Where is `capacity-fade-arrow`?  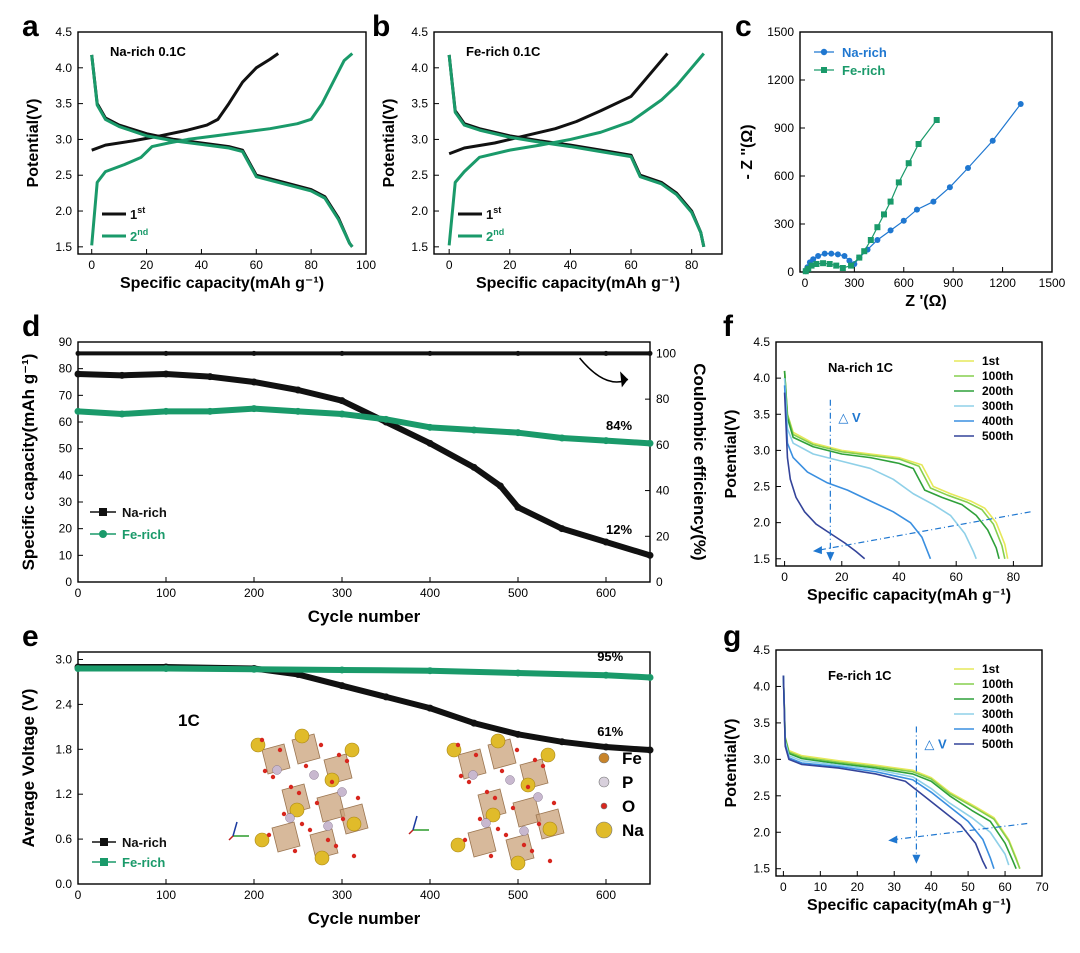 capacity-fade-arrow is located at coordinates (924, 531).